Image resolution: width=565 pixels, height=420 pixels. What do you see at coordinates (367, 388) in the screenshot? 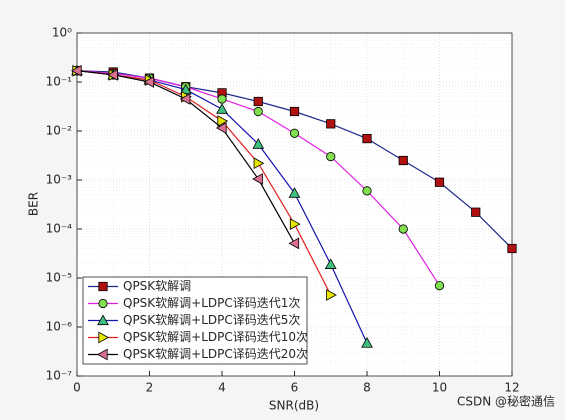
I see `x-tick-label: 8` at bounding box center [367, 388].